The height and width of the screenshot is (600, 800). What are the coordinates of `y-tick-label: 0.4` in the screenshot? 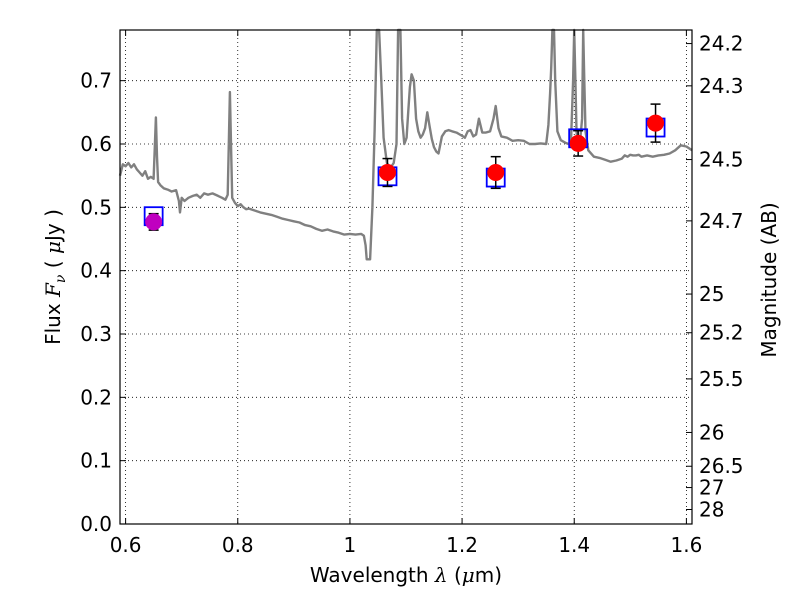 It's located at (96, 271).